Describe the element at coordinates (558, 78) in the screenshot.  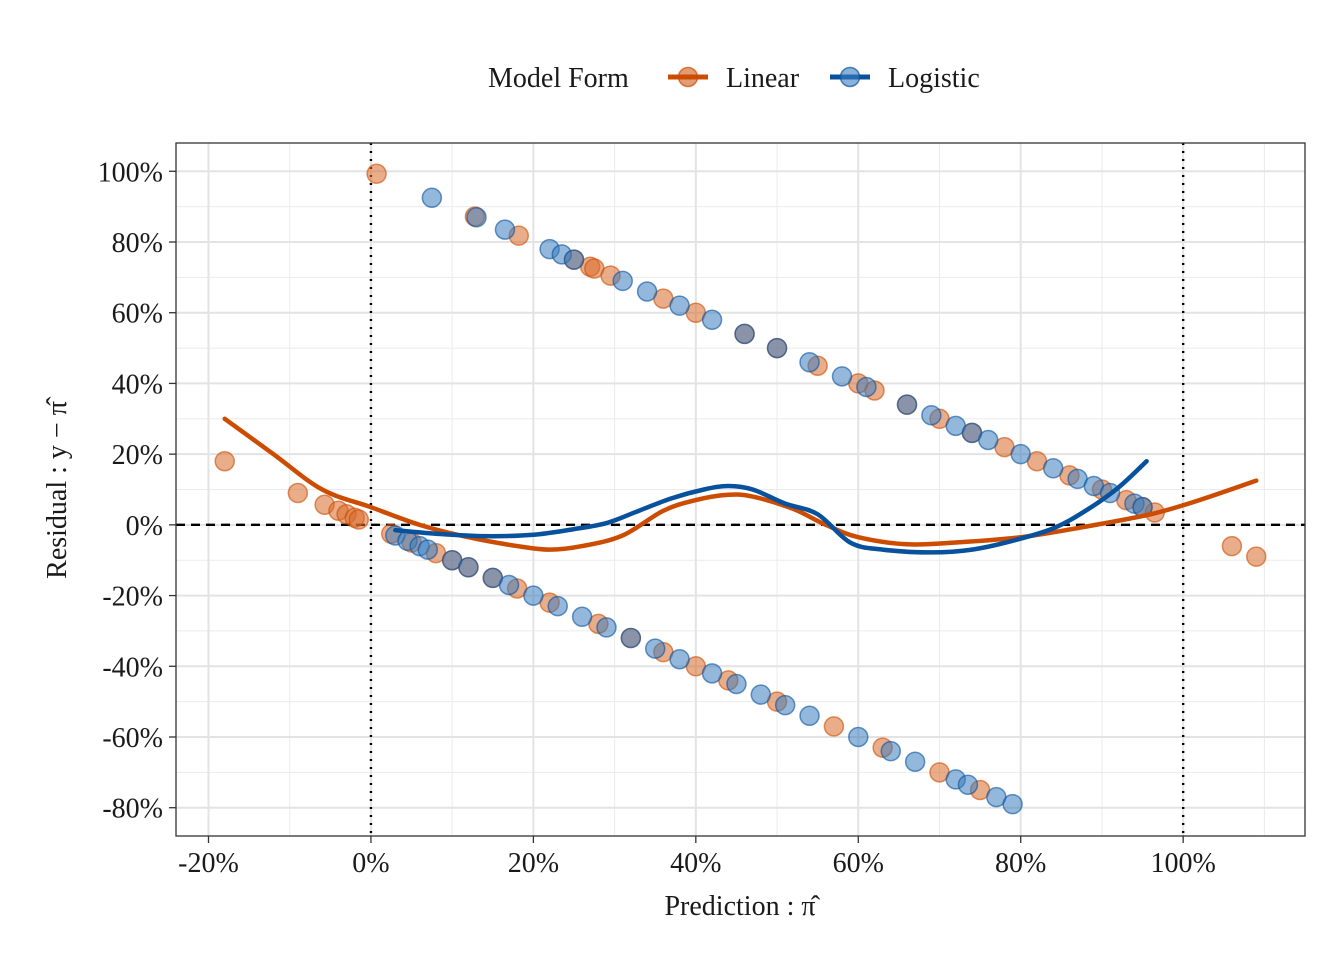
I see `legend-title: Model Form` at that location.